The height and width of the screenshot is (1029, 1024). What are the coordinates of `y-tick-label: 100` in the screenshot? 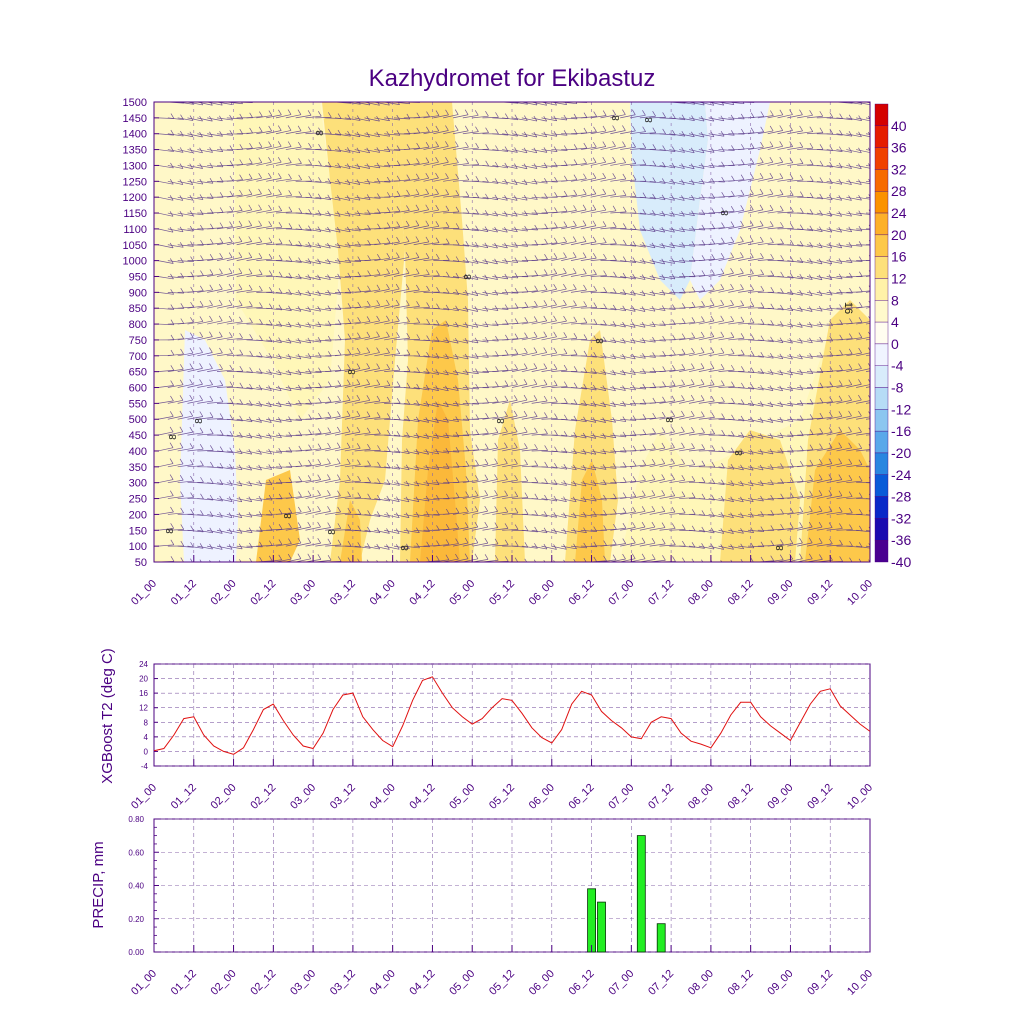 It's located at (138, 547).